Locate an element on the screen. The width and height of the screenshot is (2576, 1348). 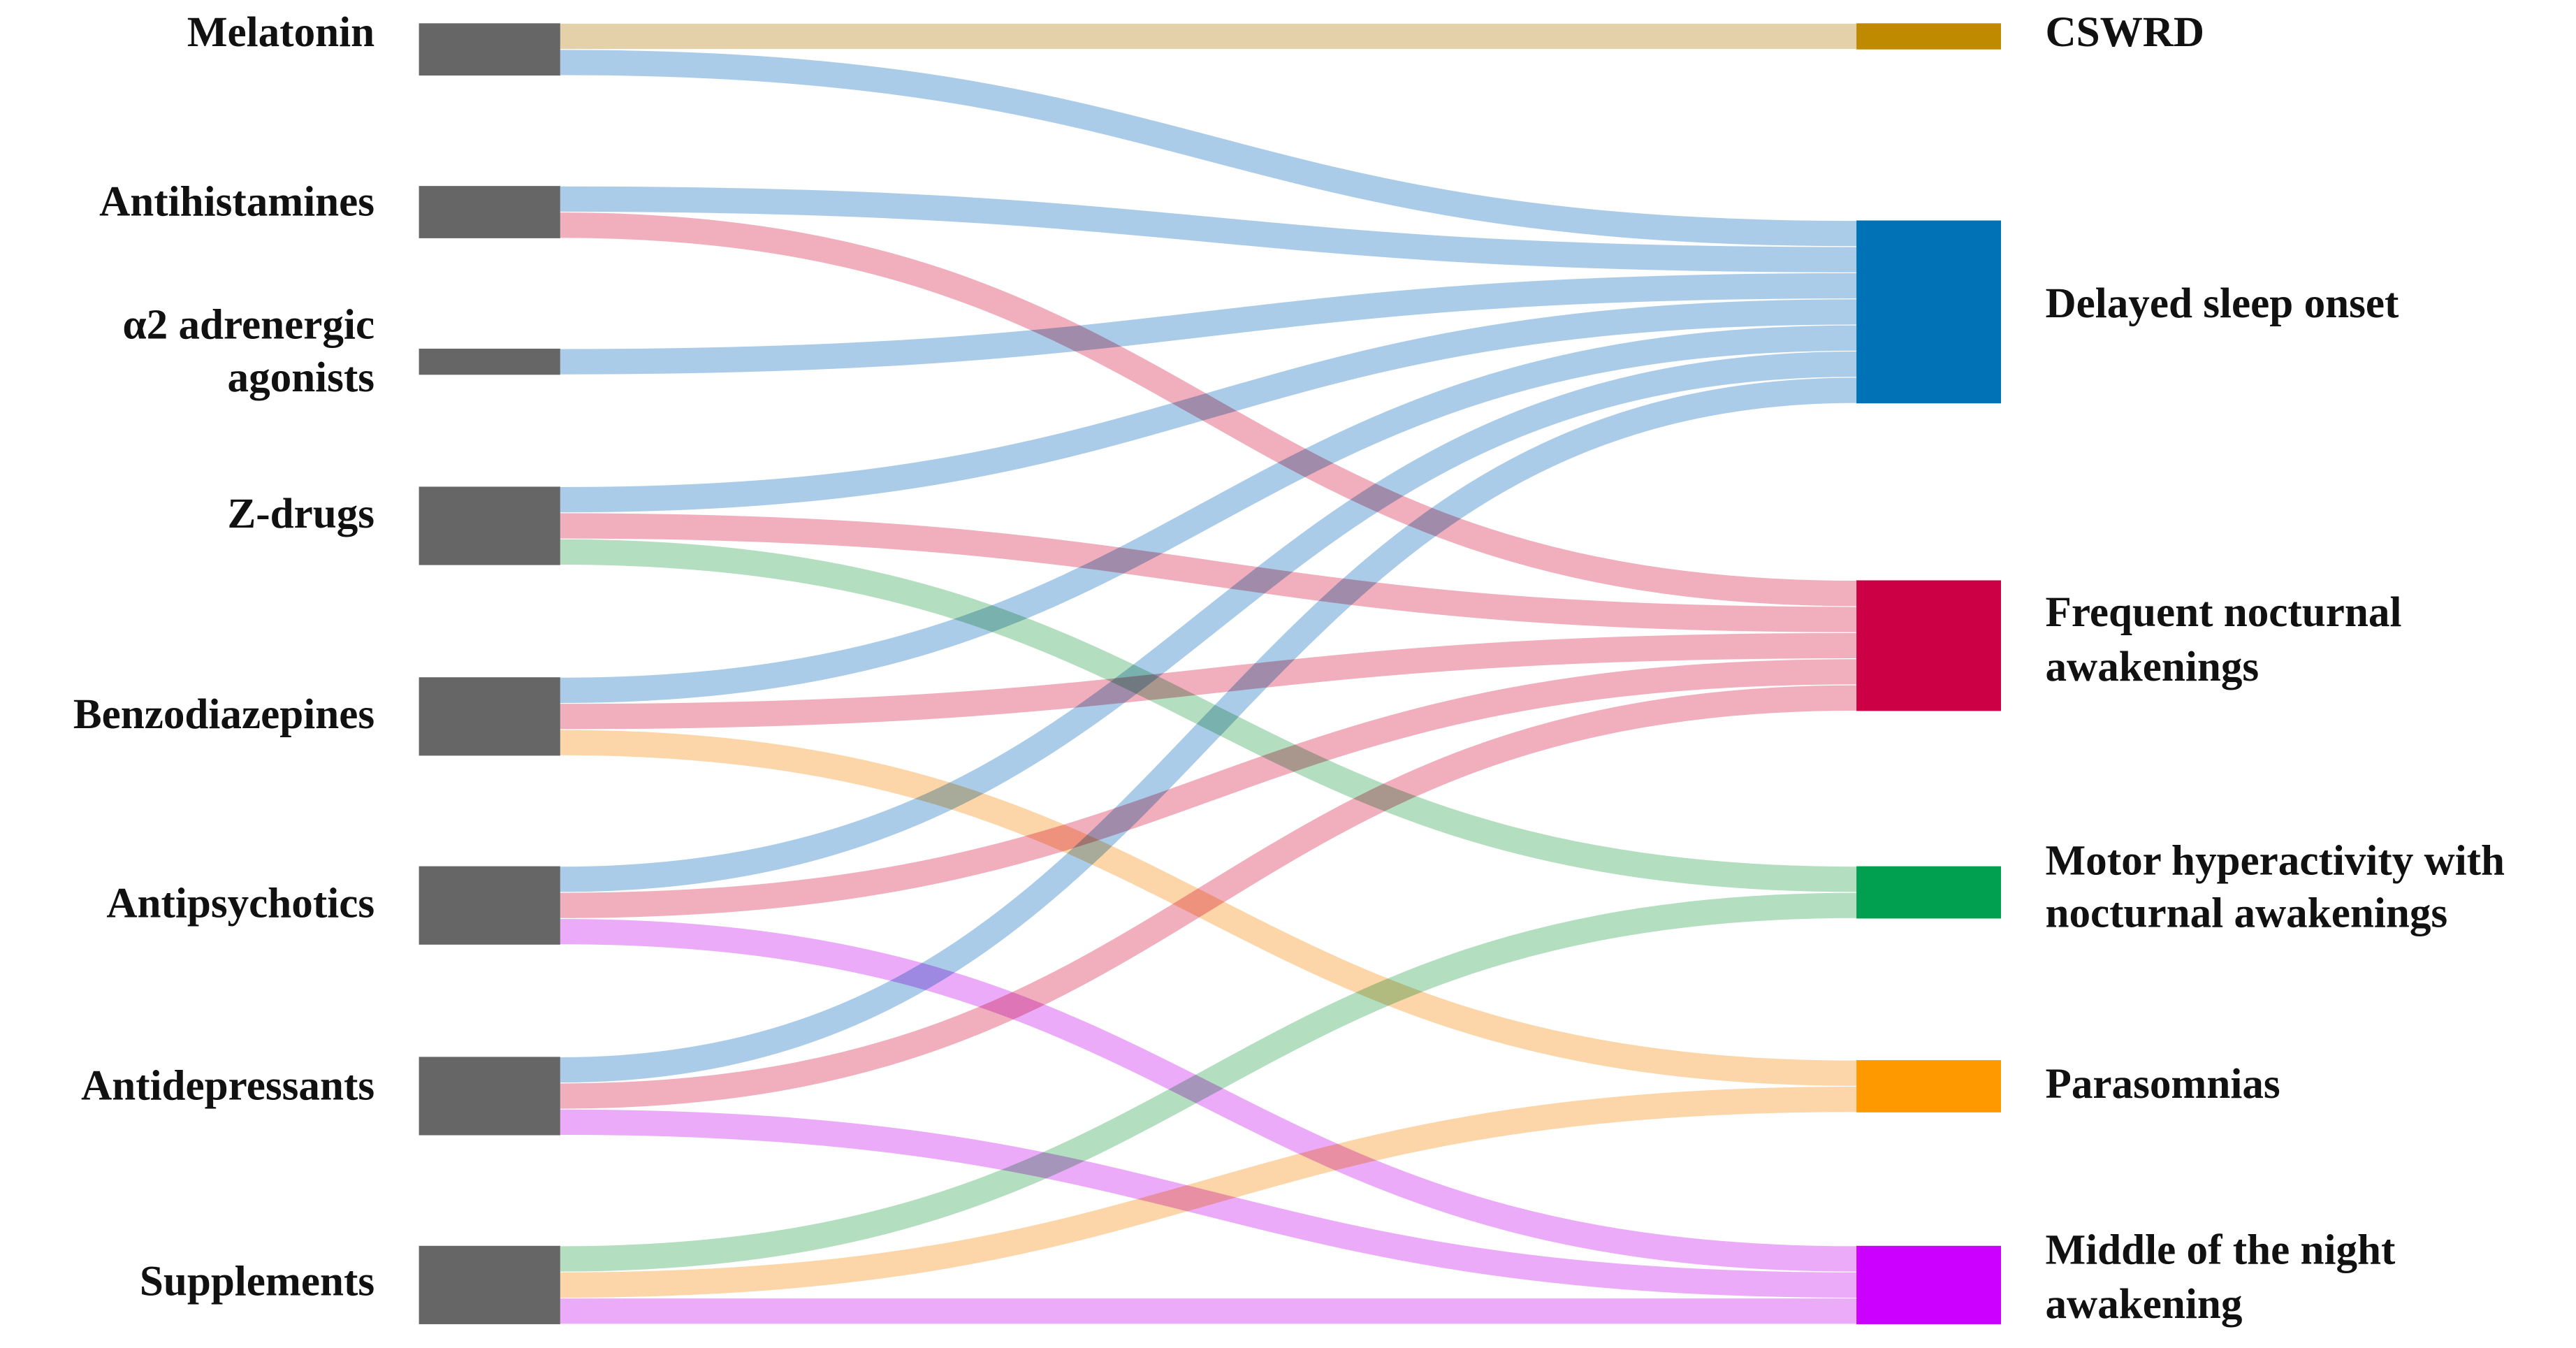
target-label: awakening is located at coordinates (2143, 1304).